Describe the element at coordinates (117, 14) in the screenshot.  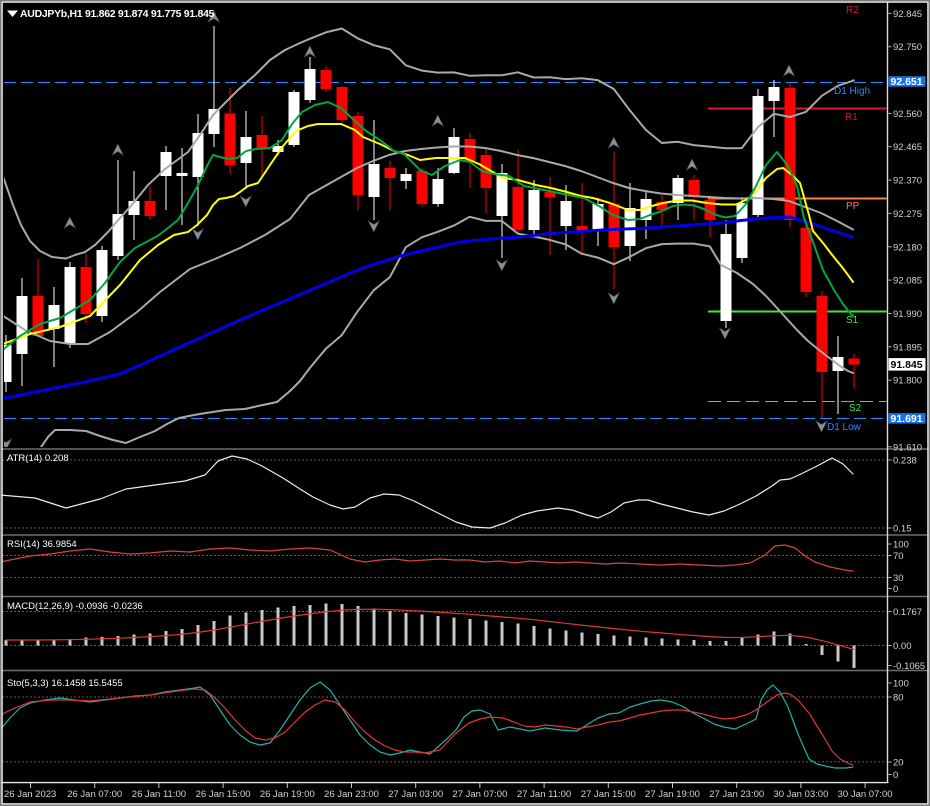
I see `svg-text:AUDJPYb,H1 91.862 91.874 91.7: AUDJPYb,H1 91.862 91.874 91.775 91.845` at that location.